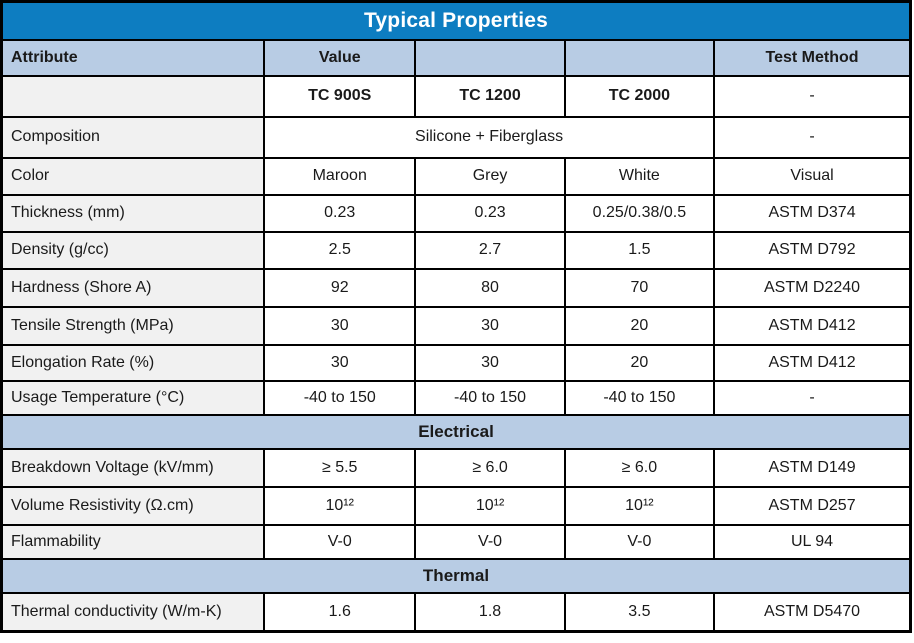 Image resolution: width=914 pixels, height=643 pixels. I want to click on value-column-header: Value, so click(340, 57).